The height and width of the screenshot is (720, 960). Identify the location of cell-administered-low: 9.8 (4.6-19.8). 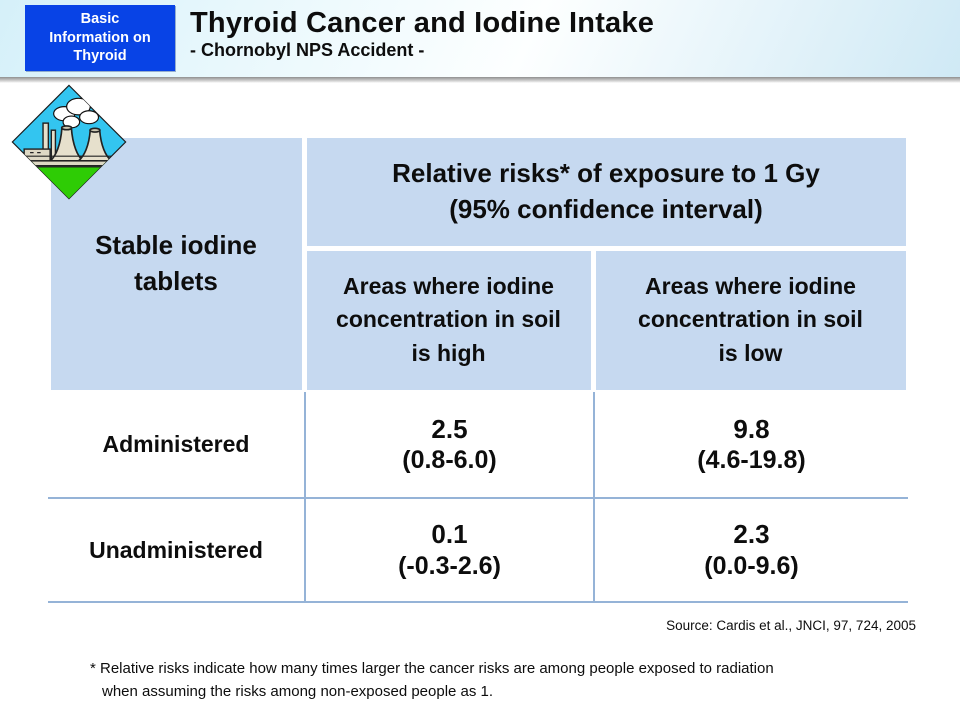
(750, 444).